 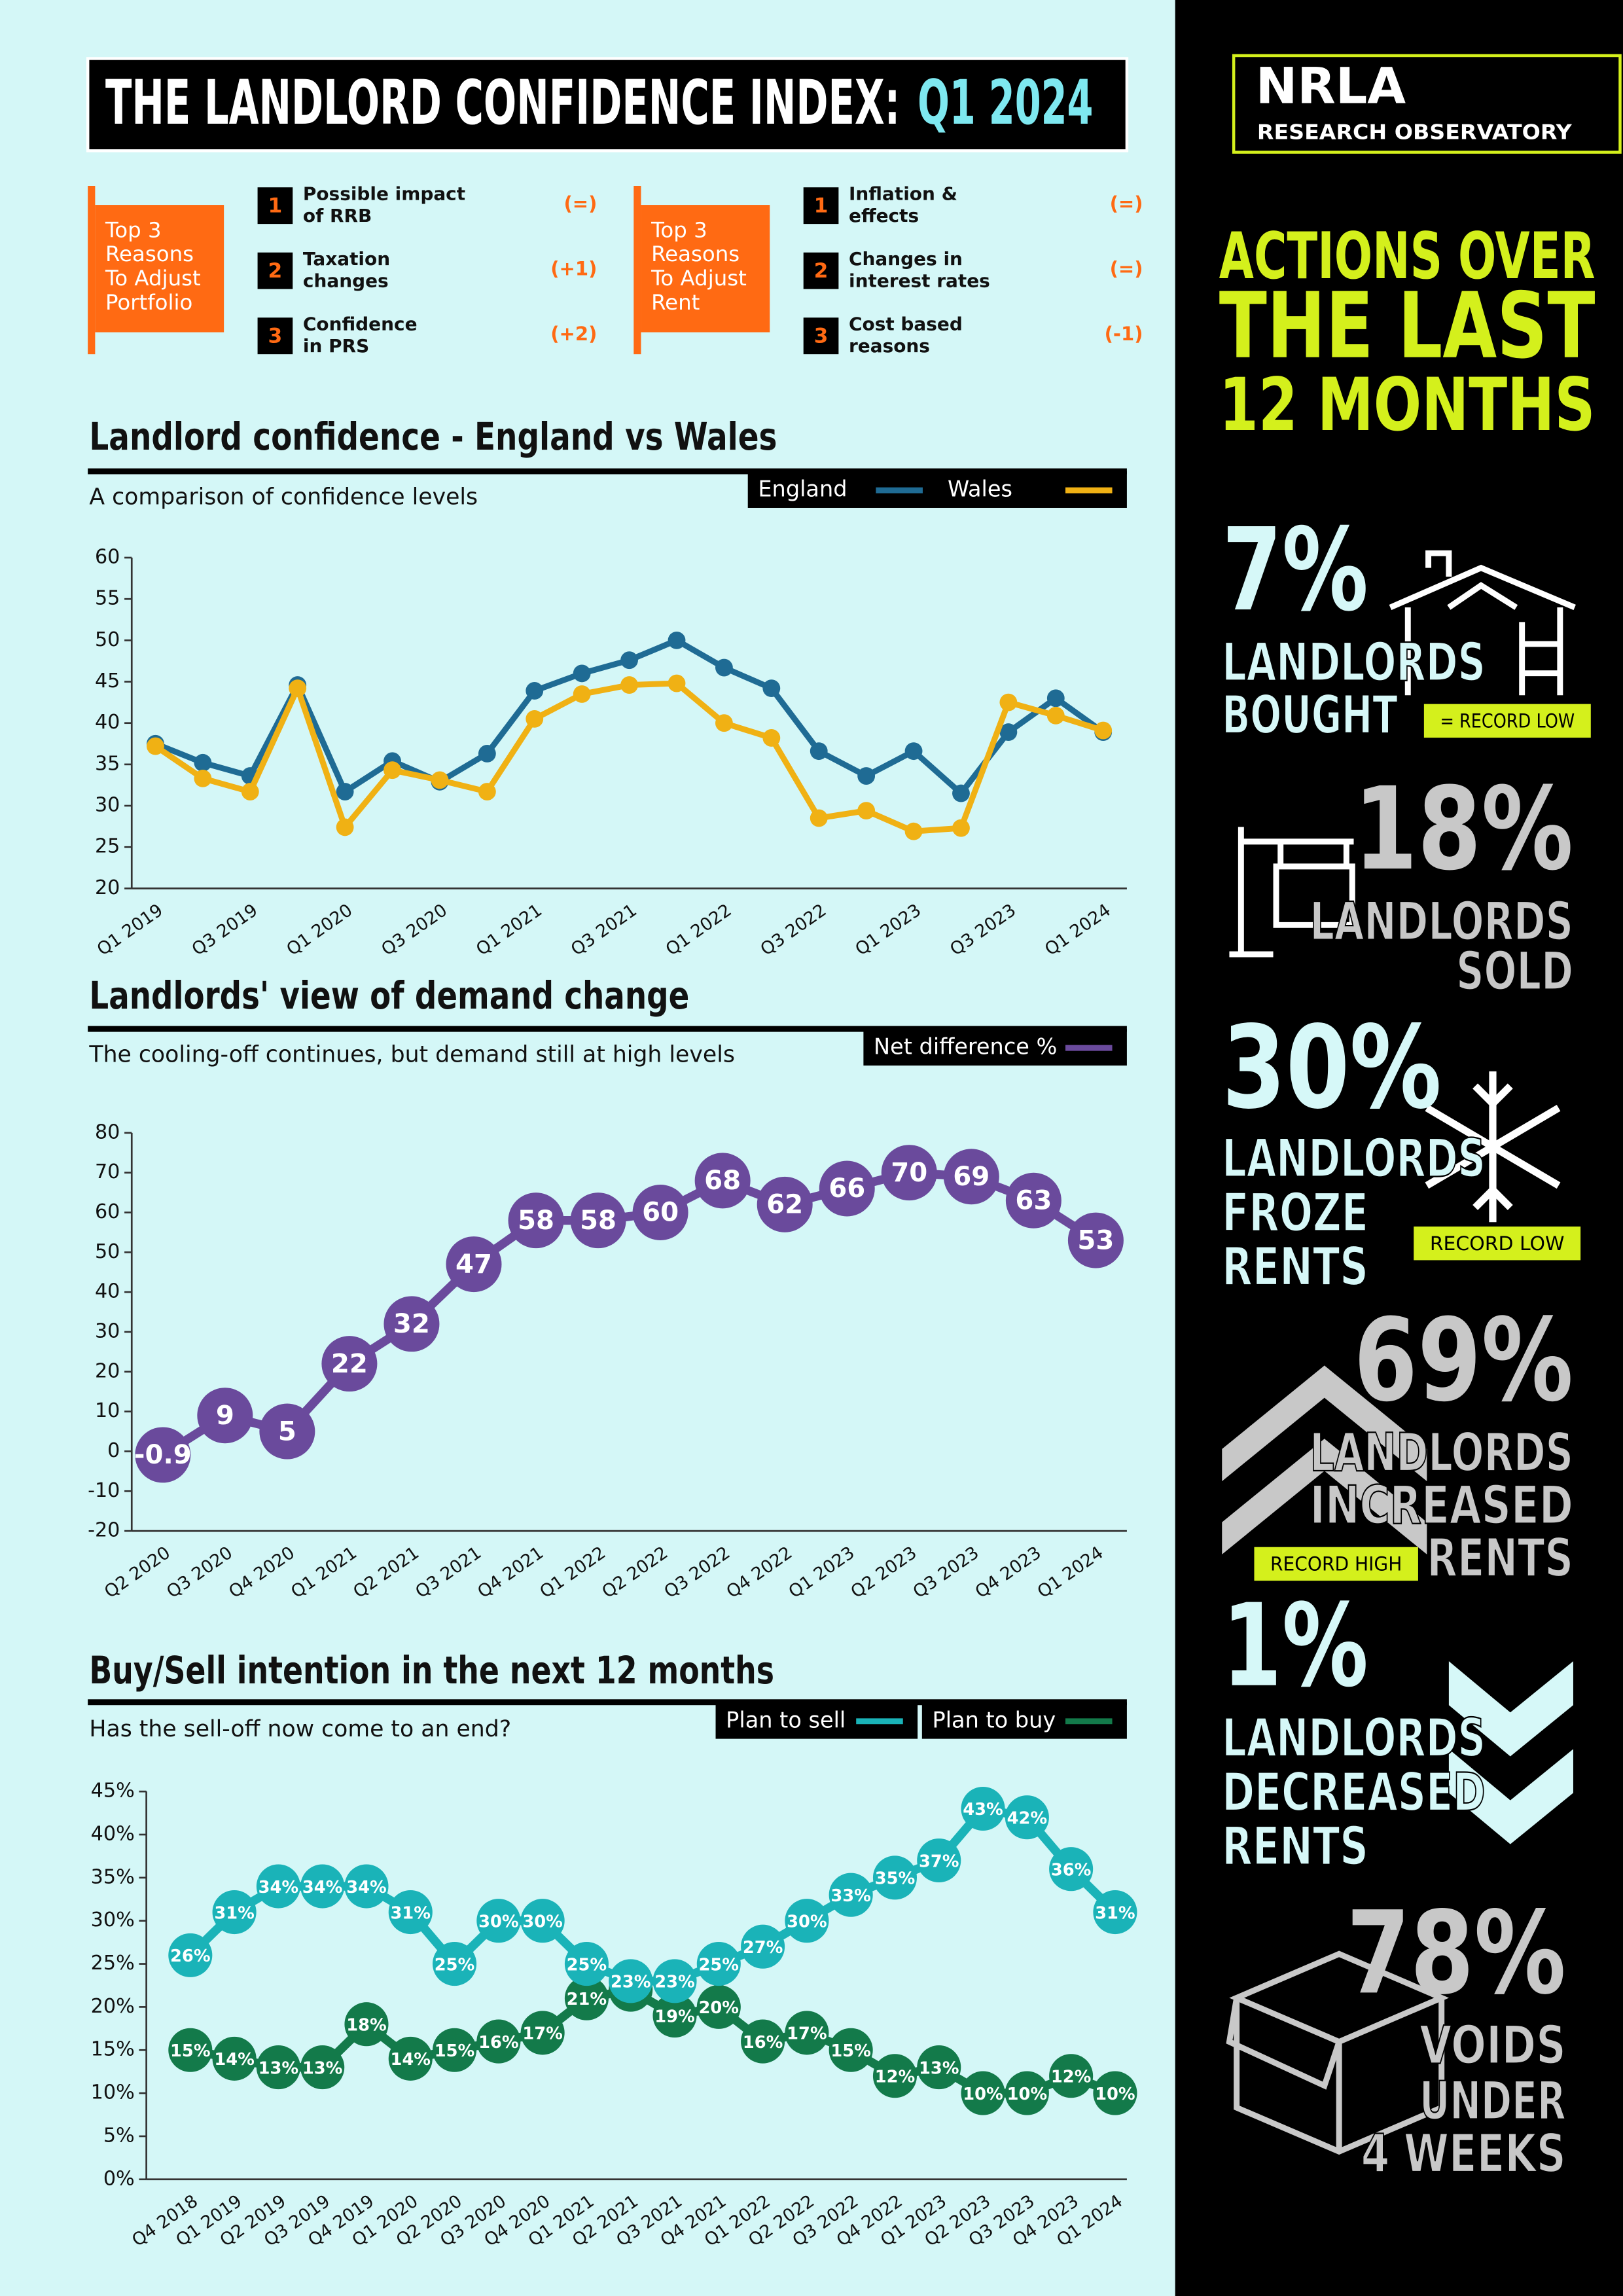 What do you see at coordinates (113, 1791) in the screenshot?
I see `y-tick-label: 45%` at bounding box center [113, 1791].